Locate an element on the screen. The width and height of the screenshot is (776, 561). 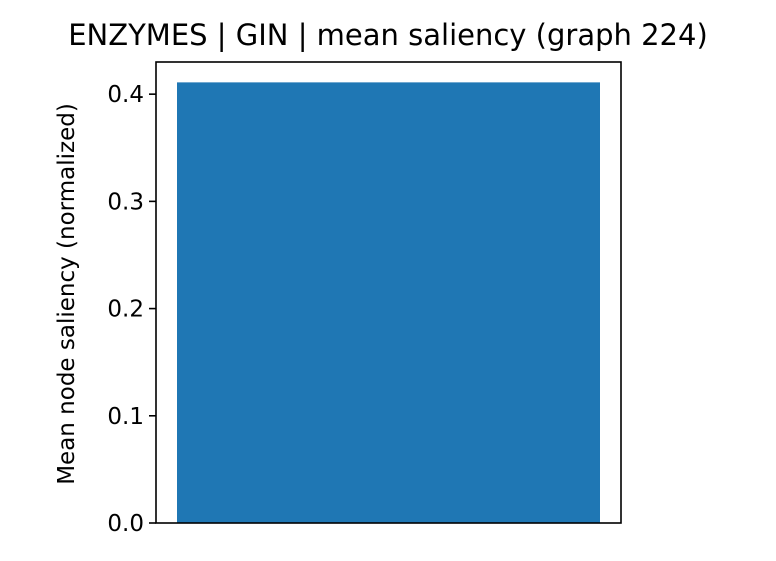
y-tick-label: 0.3 is located at coordinates (125, 202).